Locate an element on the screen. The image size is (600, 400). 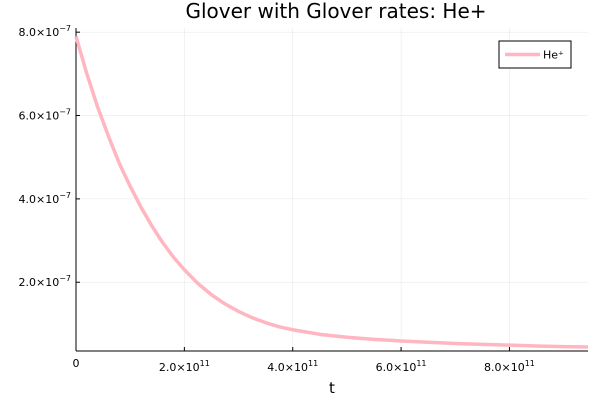
x-tick-label-0: 0 is located at coordinates (76, 363).